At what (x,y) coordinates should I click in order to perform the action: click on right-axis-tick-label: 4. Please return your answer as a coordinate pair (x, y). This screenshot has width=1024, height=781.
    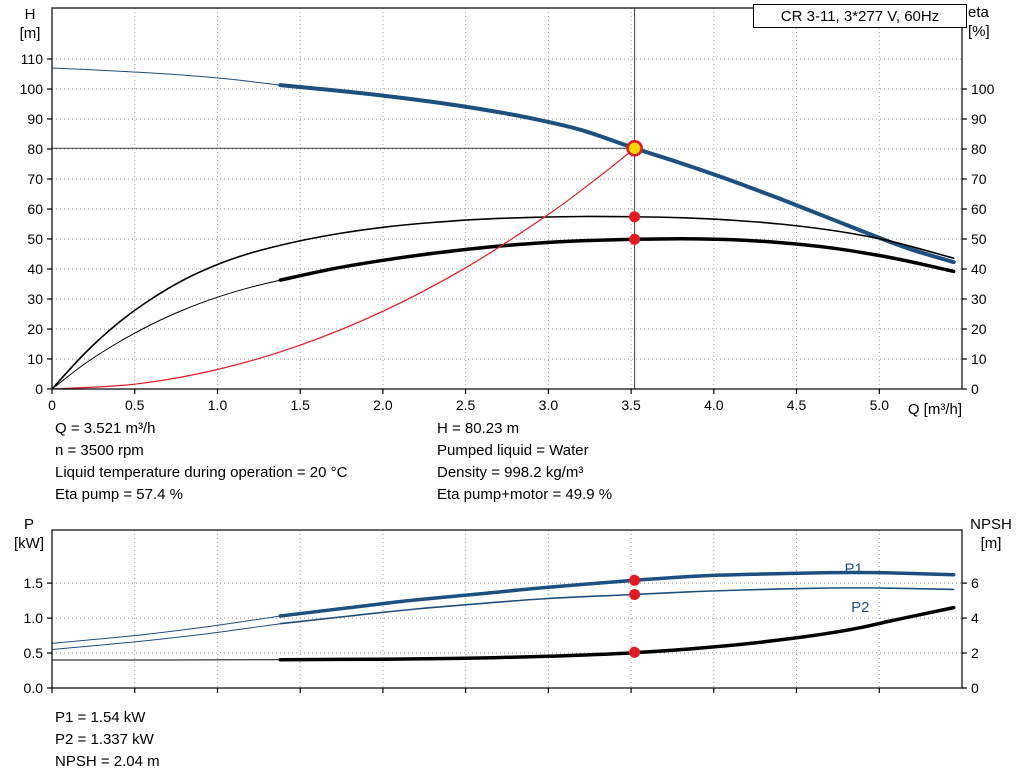
    Looking at the image, I should click on (975, 618).